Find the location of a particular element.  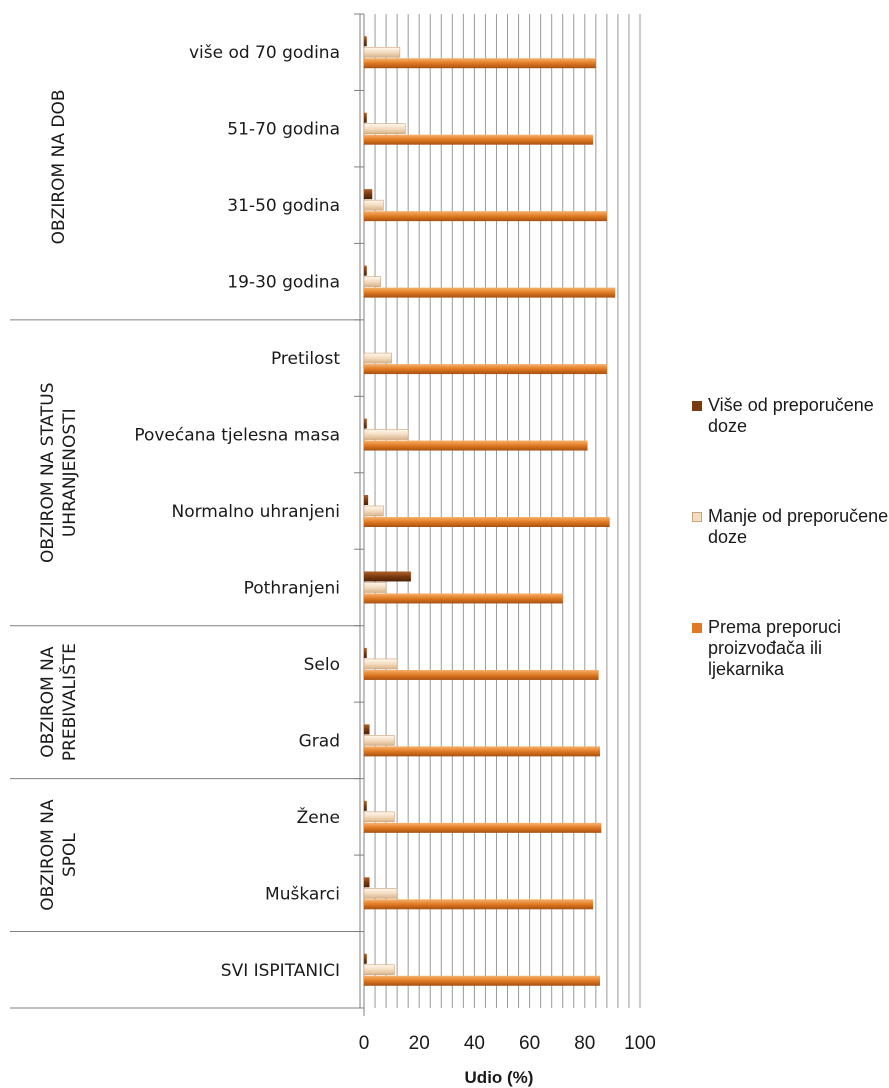

x-tick-label: 0 is located at coordinates (364, 1043).